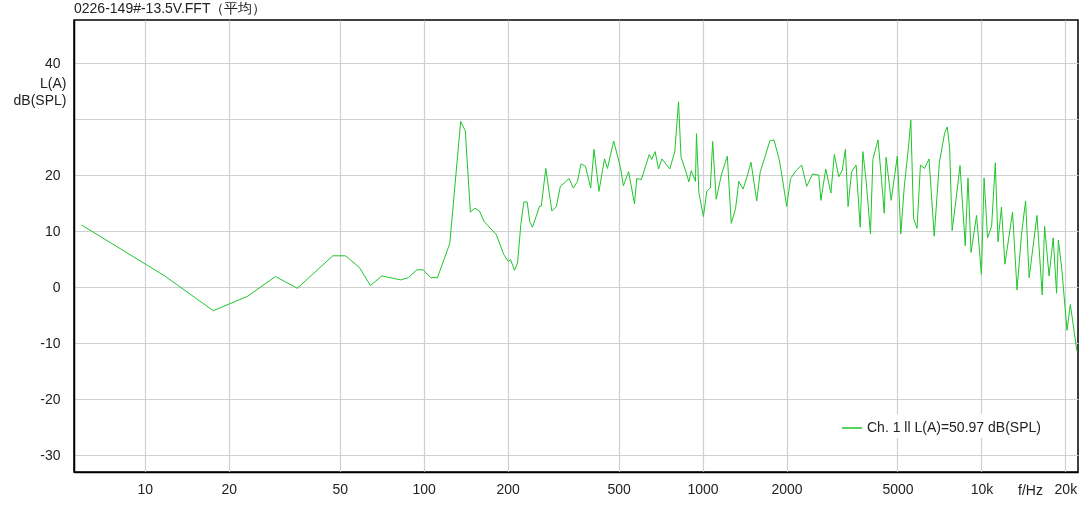  What do you see at coordinates (52, 174) in the screenshot?
I see `y-tick-label: 20` at bounding box center [52, 174].